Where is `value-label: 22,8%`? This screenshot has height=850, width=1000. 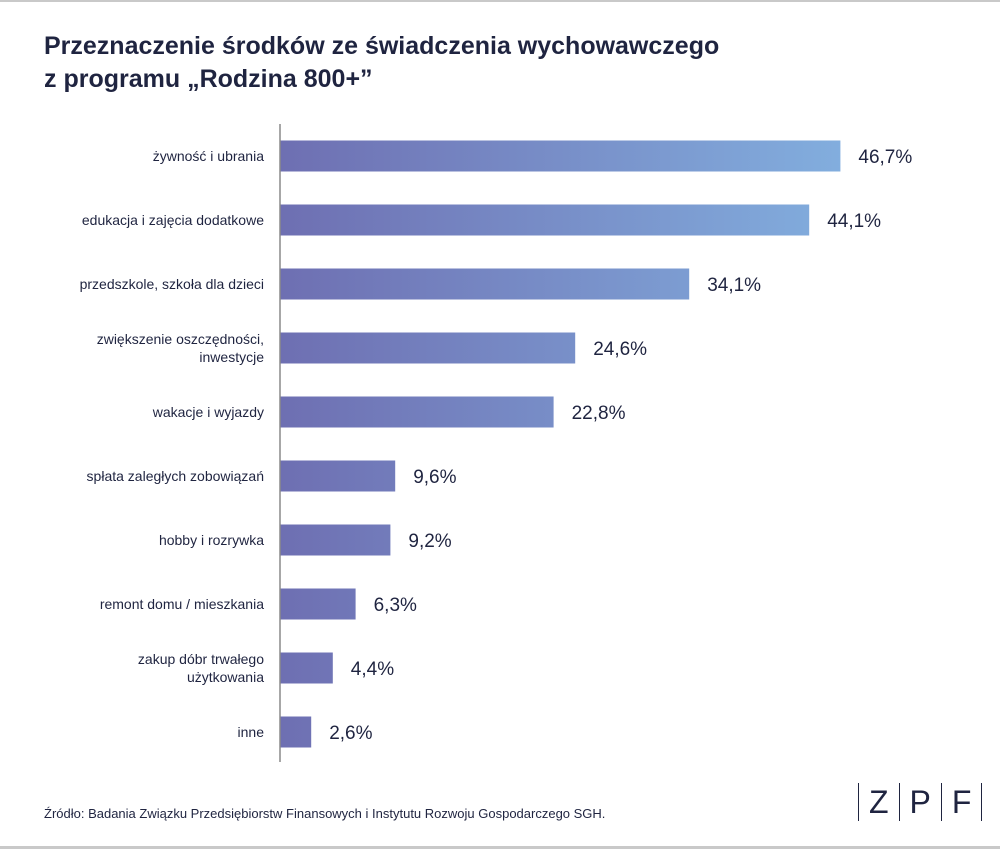 value-label: 22,8% is located at coordinates (599, 413).